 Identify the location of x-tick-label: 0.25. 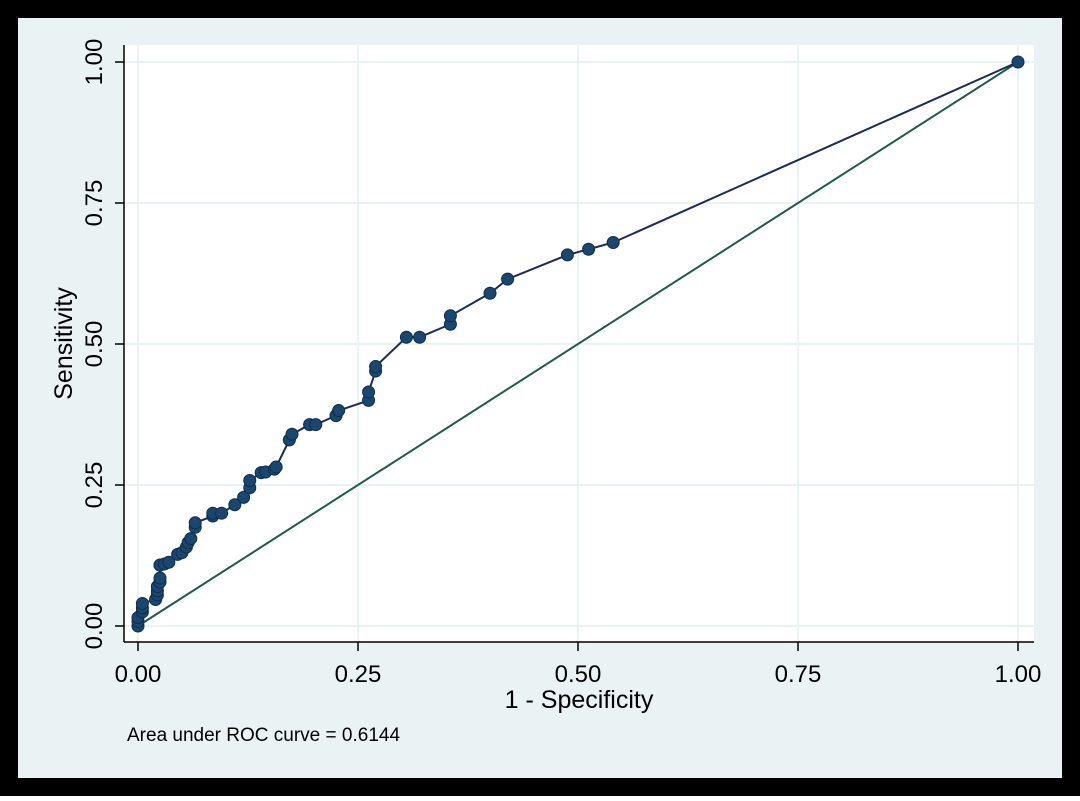
(358, 674).